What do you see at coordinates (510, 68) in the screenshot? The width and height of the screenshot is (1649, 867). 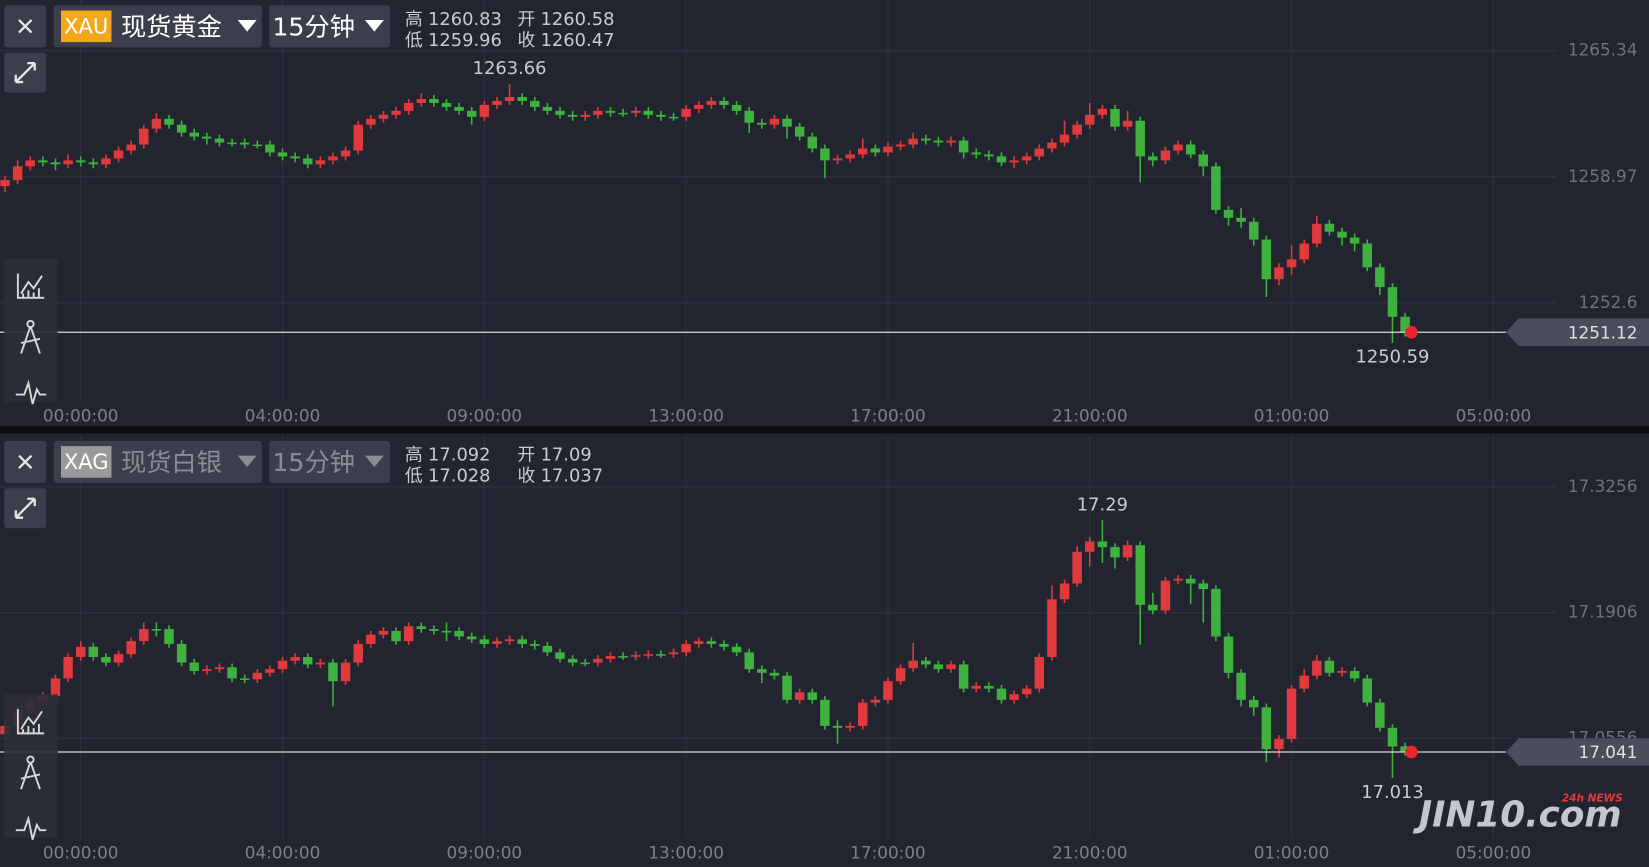 I see `max-label: 1263.66` at bounding box center [510, 68].